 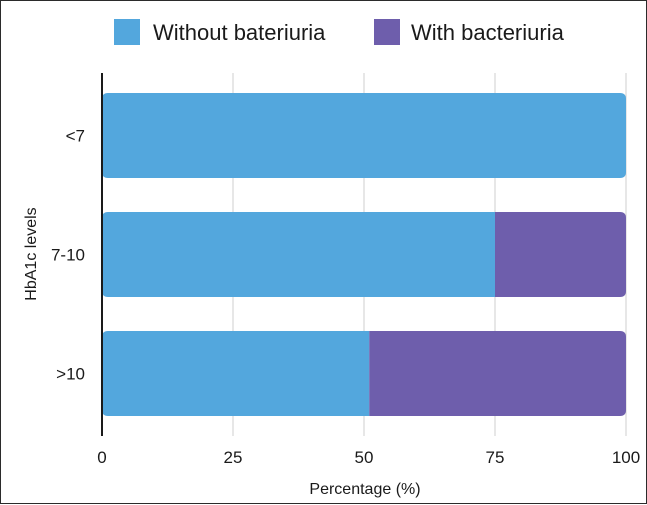 I want to click on legend-label: Without bateriuria, so click(x=239, y=32).